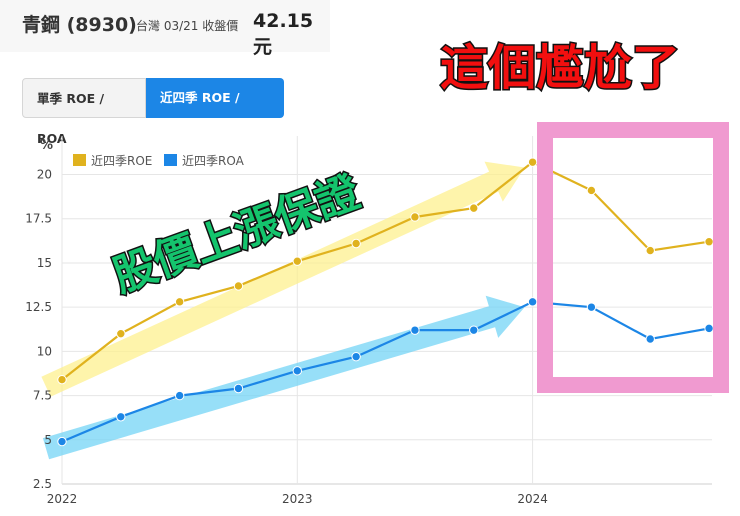 The width and height of the screenshot is (740, 516). What do you see at coordinates (297, 499) in the screenshot?
I see `x-tick-label: 2023` at bounding box center [297, 499].